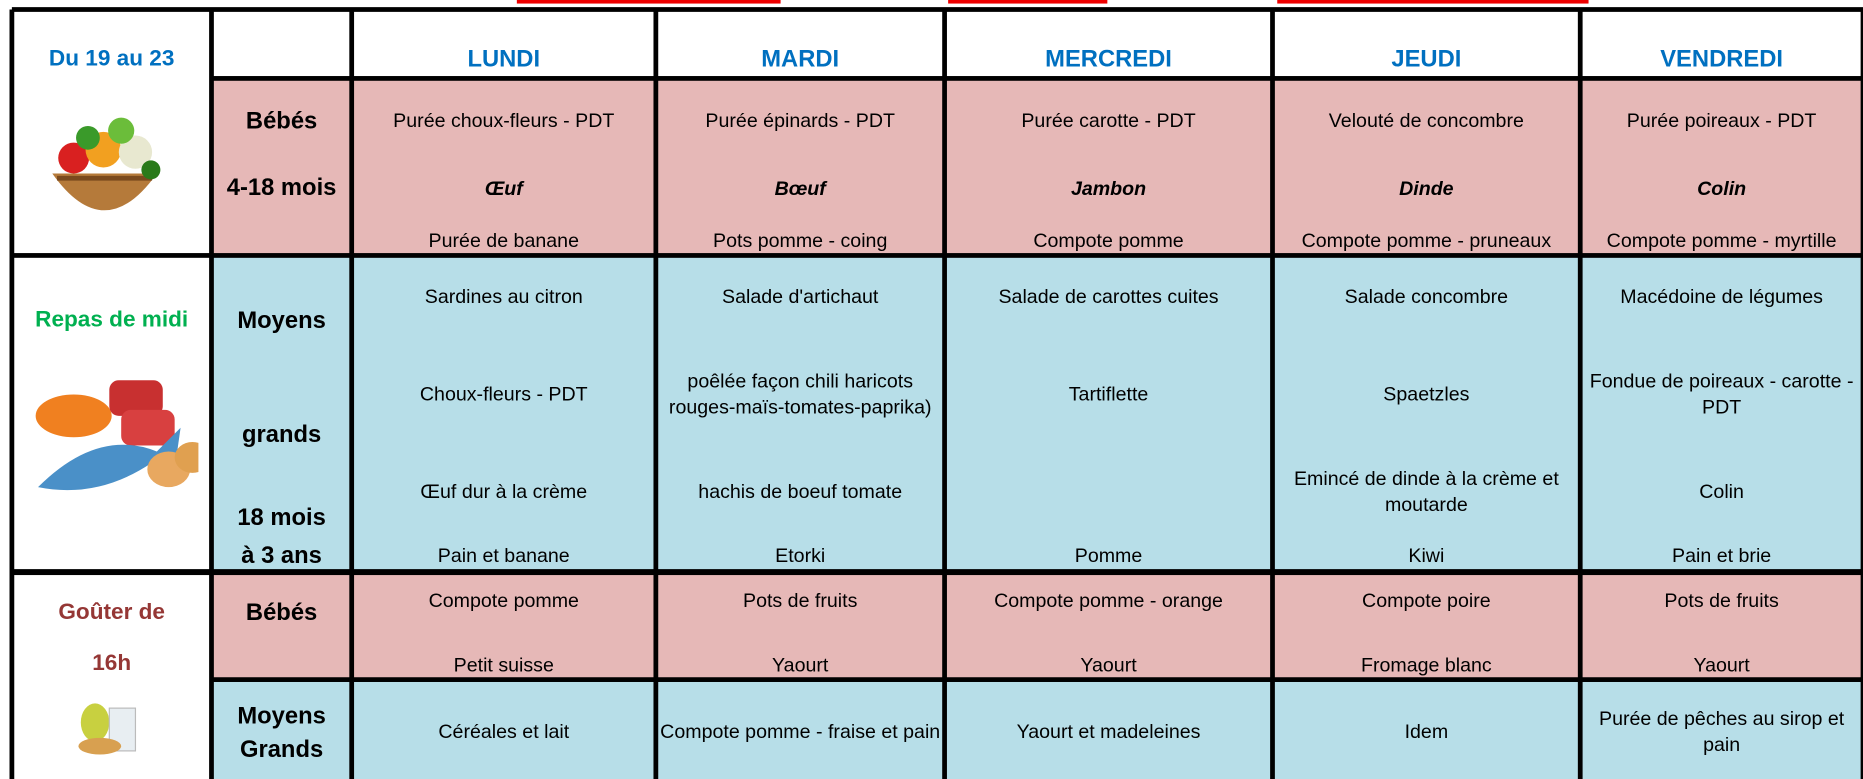 The height and width of the screenshot is (779, 1863). What do you see at coordinates (281, 187) in the screenshot?
I see `group-label: 4-18 mois` at bounding box center [281, 187].